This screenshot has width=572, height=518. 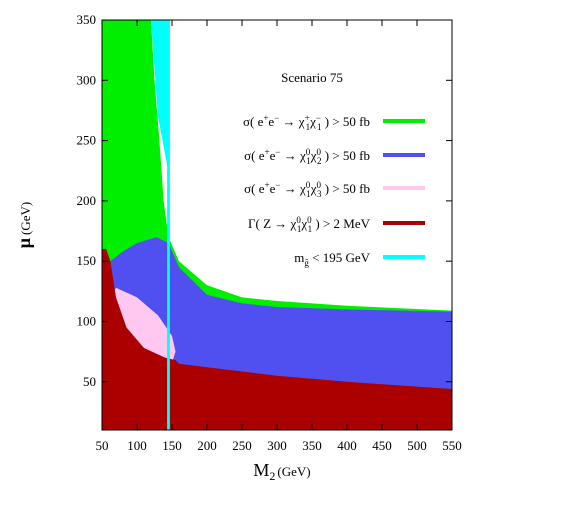 I want to click on y-tick-label: 150, so click(x=87, y=260).